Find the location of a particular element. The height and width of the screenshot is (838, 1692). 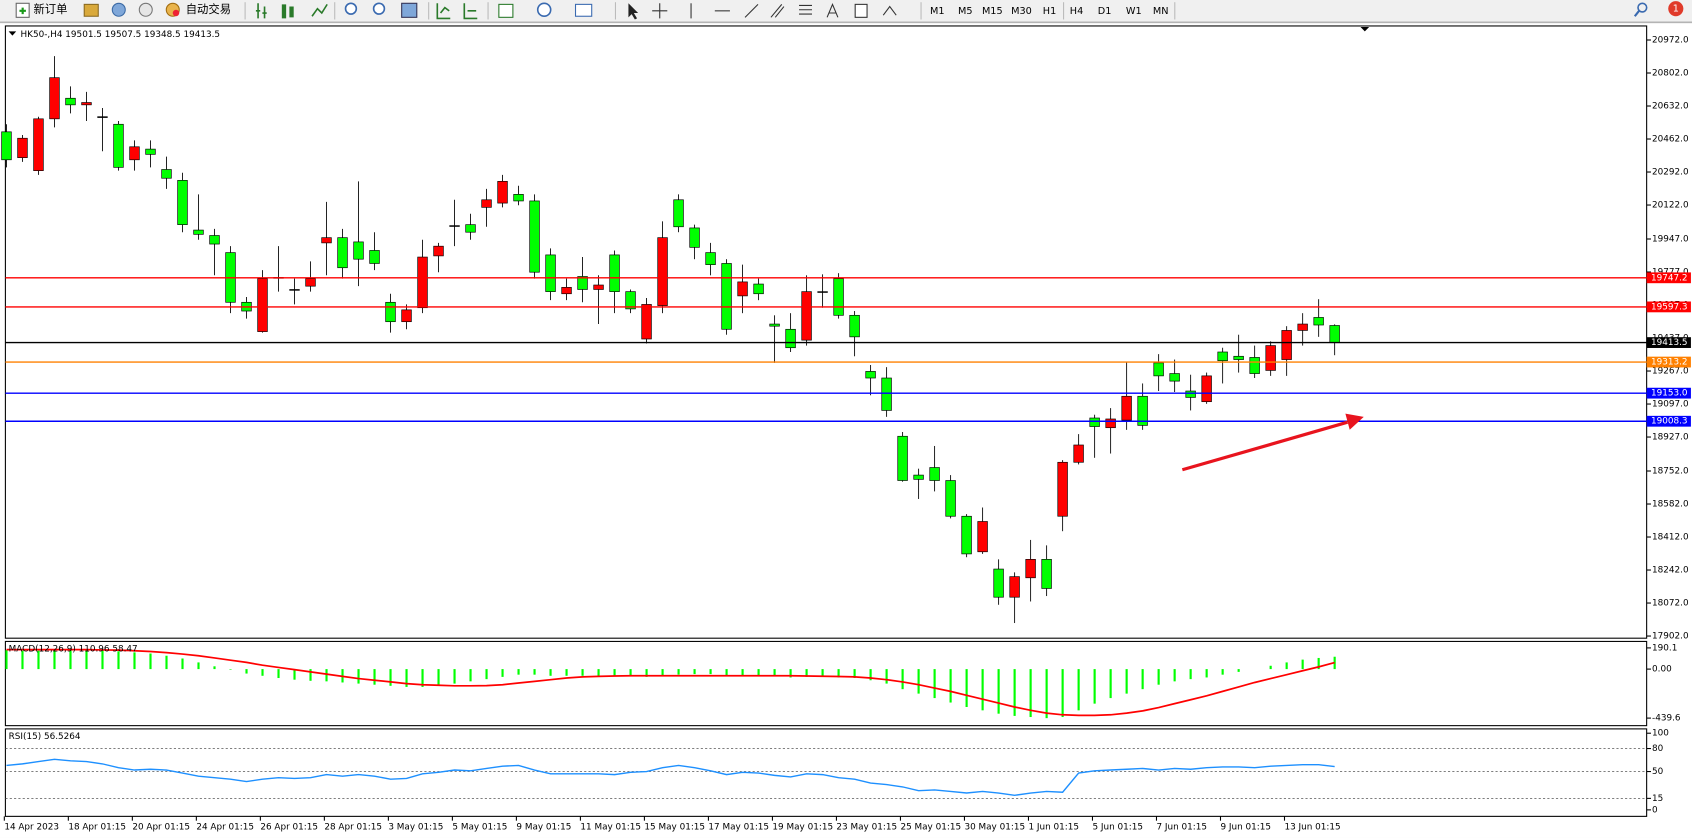

y-tick-label: 15 is located at coordinates (1657, 799).